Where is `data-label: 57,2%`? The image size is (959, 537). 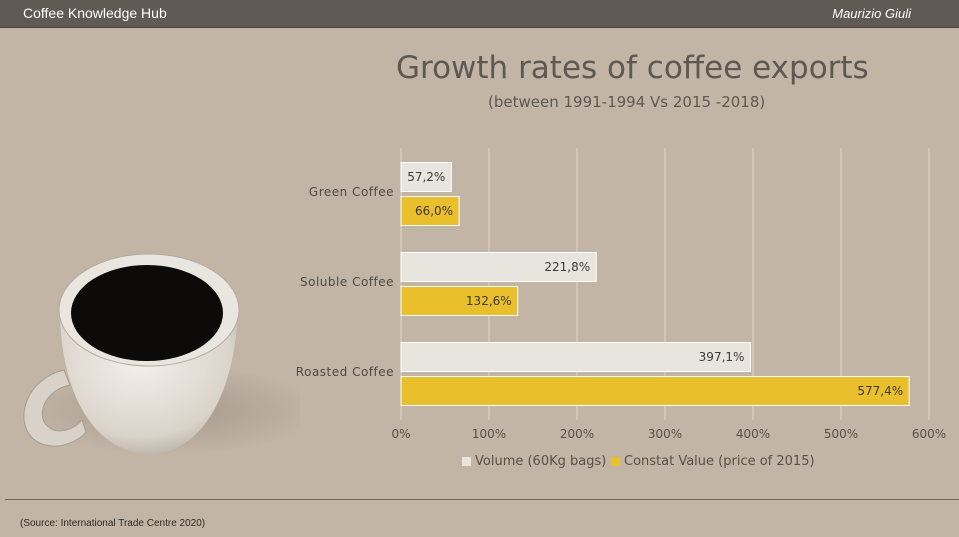
data-label: 57,2% is located at coordinates (426, 177).